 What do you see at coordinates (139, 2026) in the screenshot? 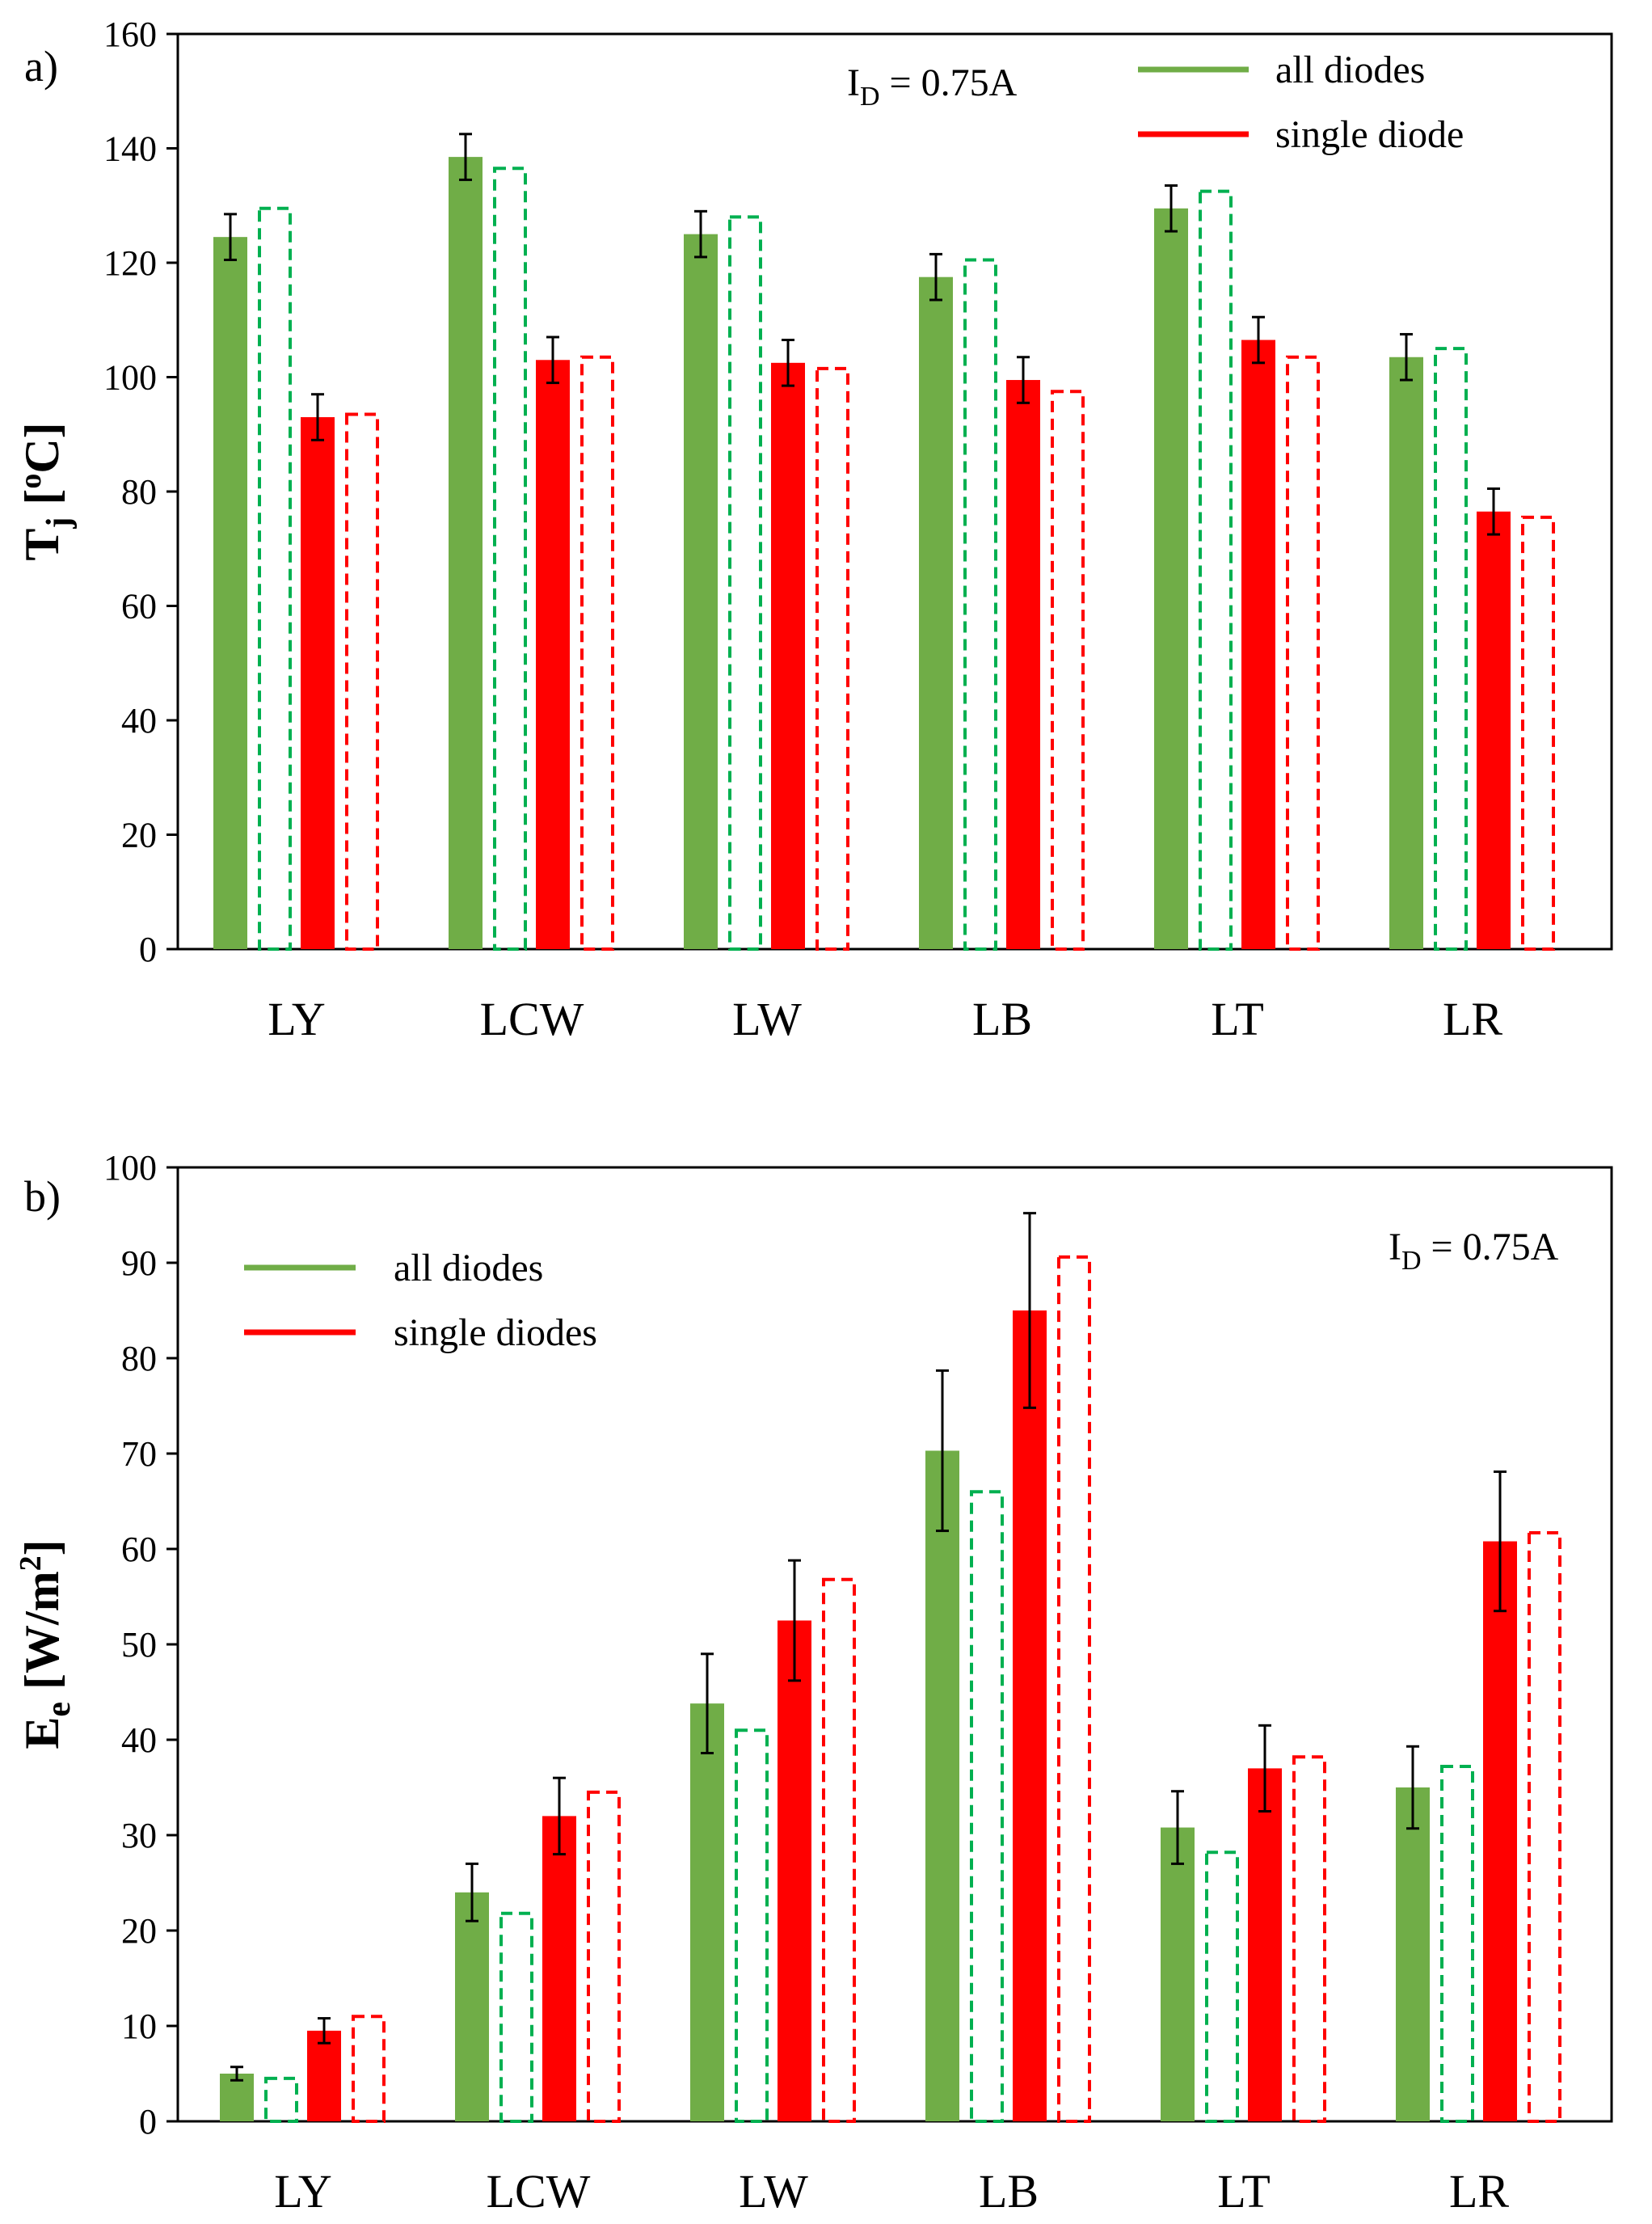
I see `y-tick-label: 10` at bounding box center [139, 2026].